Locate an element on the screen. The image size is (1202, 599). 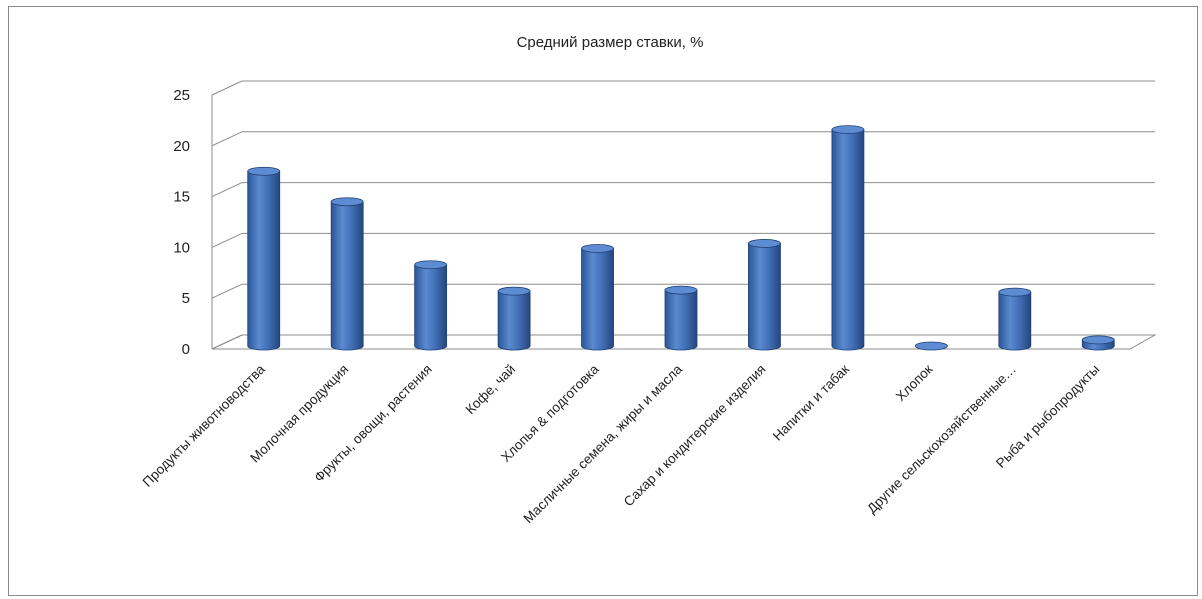
y-tick-label: 15 is located at coordinates (181, 197).